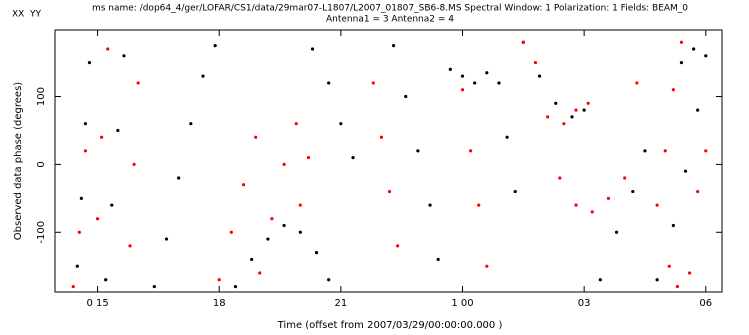 This screenshot has height=335, width=749. Describe the element at coordinates (462, 303) in the screenshot. I see `x-tick-label: 1 00` at that location.